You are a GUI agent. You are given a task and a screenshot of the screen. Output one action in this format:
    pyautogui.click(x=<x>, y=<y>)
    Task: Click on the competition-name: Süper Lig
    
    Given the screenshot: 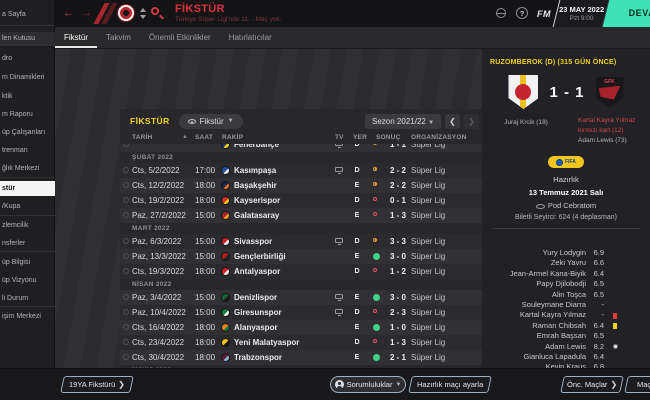 What is the action you would take?
    pyautogui.click(x=428, y=146)
    